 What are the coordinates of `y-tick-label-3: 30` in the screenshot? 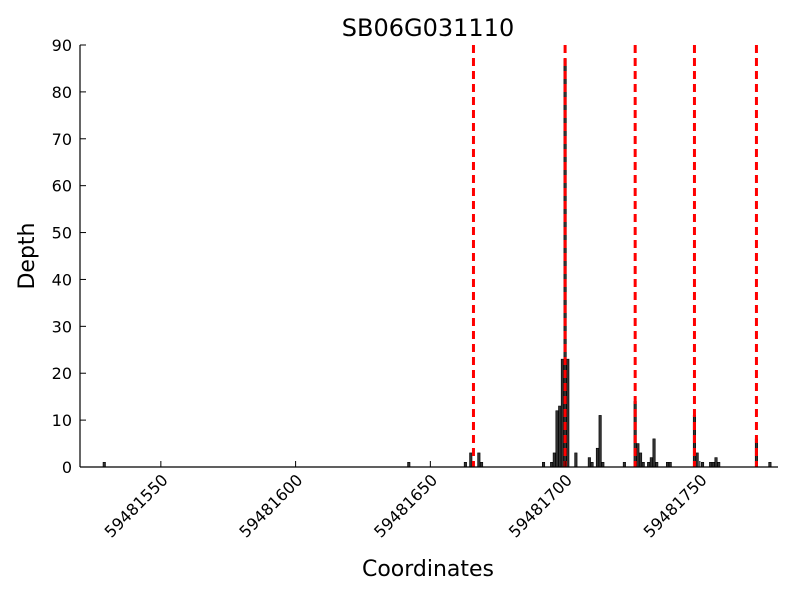 It's located at (62, 326).